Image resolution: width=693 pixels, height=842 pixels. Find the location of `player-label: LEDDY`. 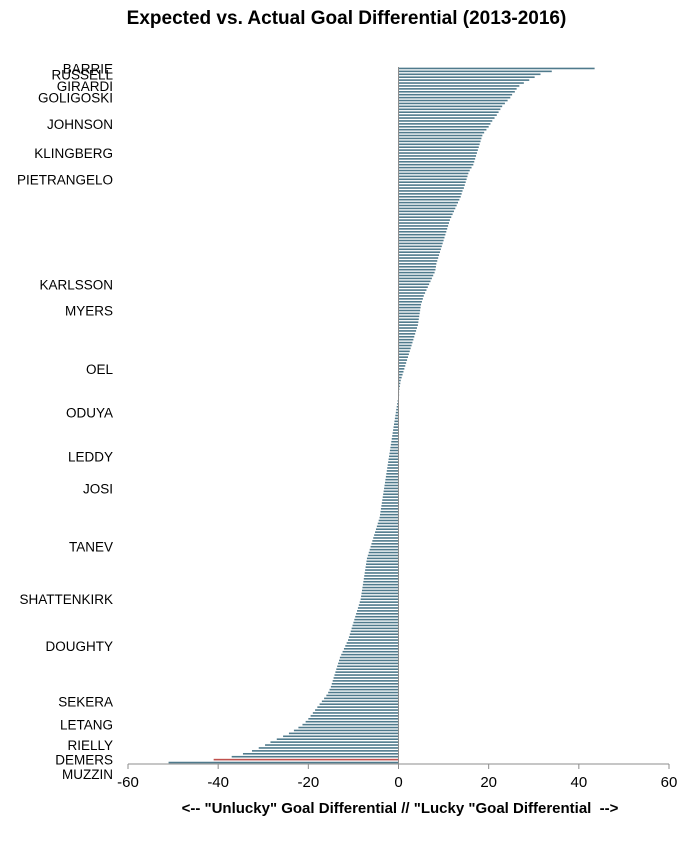

player-label: LEDDY is located at coordinates (90, 456).